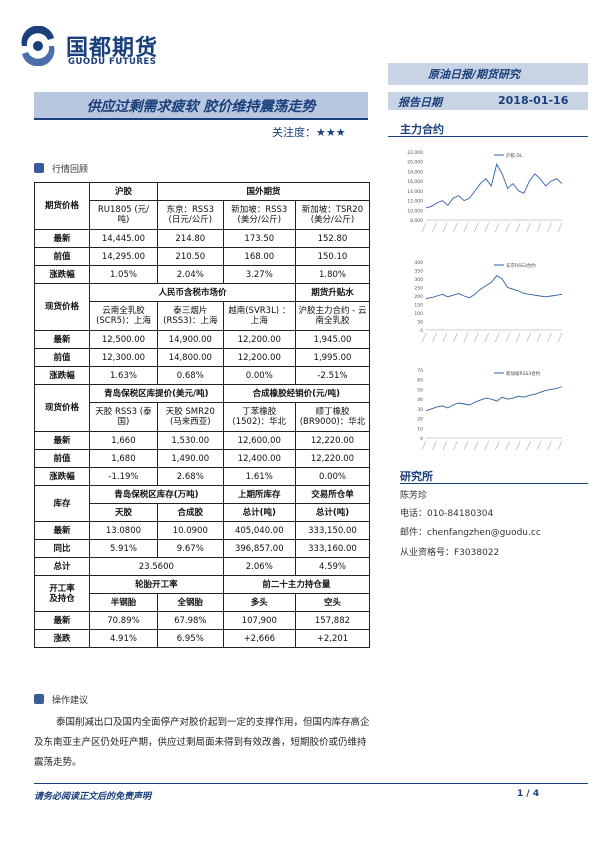  What do you see at coordinates (156, 566) in the screenshot?
I see `table-cell: 23.5600` at bounding box center [156, 566].